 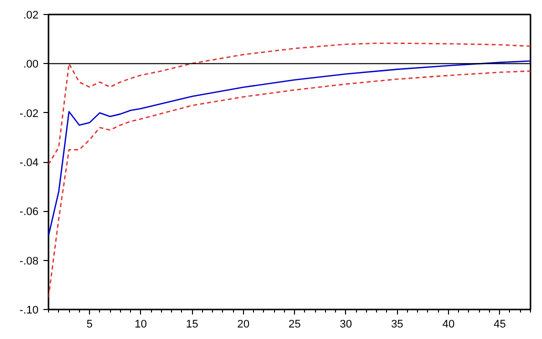 What do you see at coordinates (346, 324) in the screenshot?
I see `x-tick-label: 30` at bounding box center [346, 324].